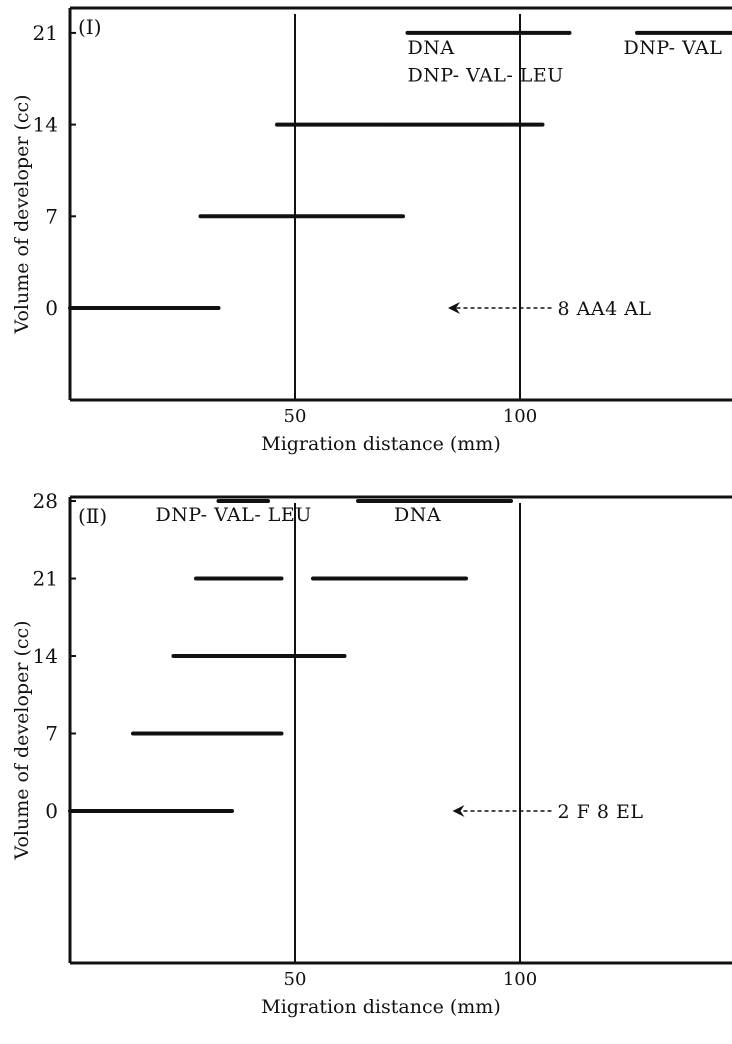 This screenshot has height=1044, width=732. Describe the element at coordinates (605, 309) in the screenshot. I see `annotation-label: 8 AA4 AL` at that location.